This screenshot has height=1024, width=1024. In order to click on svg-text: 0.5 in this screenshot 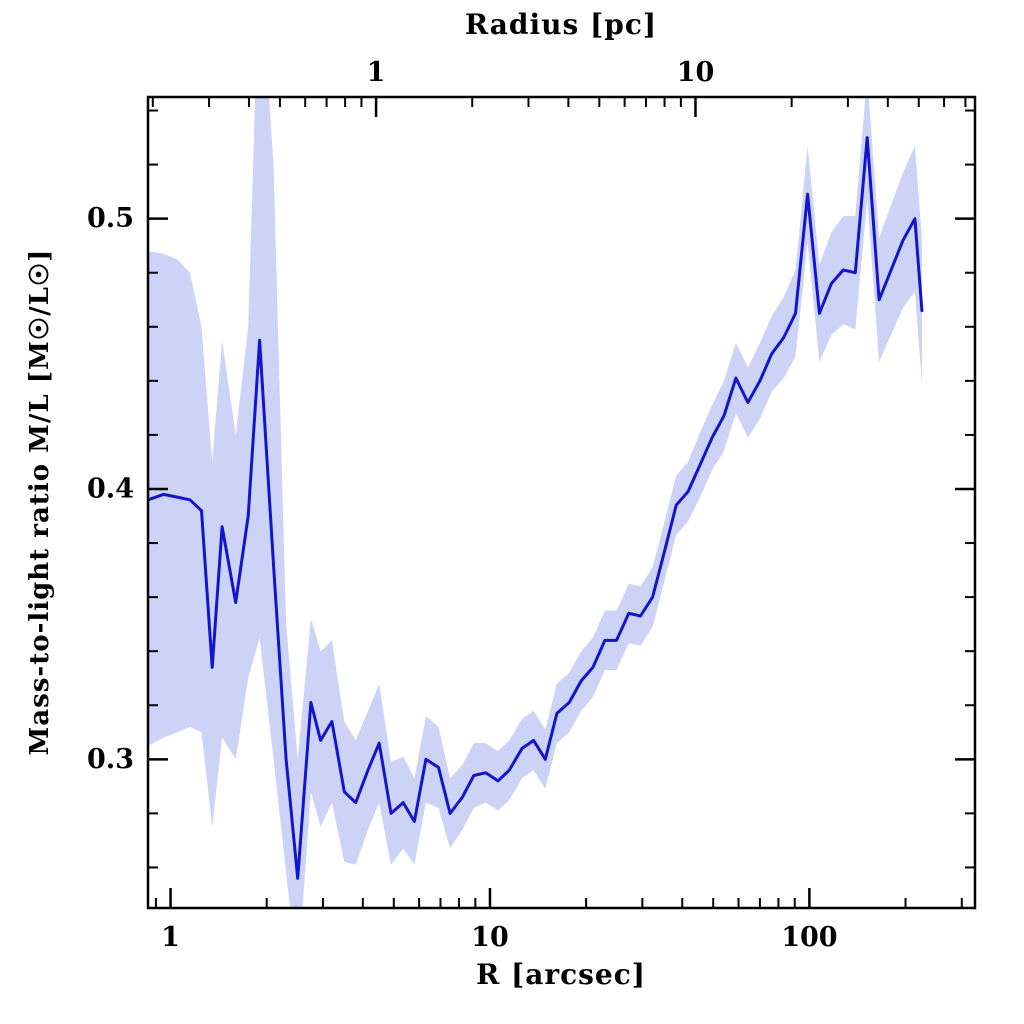, I will do `click(110, 218)`.